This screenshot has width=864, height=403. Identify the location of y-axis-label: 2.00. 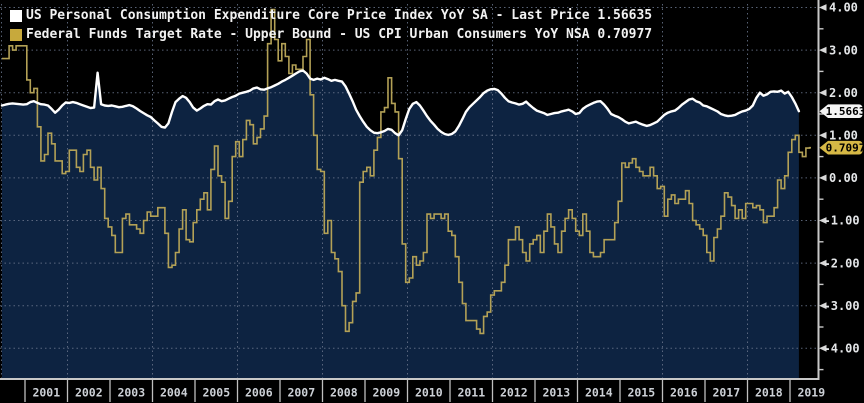
(843, 93).